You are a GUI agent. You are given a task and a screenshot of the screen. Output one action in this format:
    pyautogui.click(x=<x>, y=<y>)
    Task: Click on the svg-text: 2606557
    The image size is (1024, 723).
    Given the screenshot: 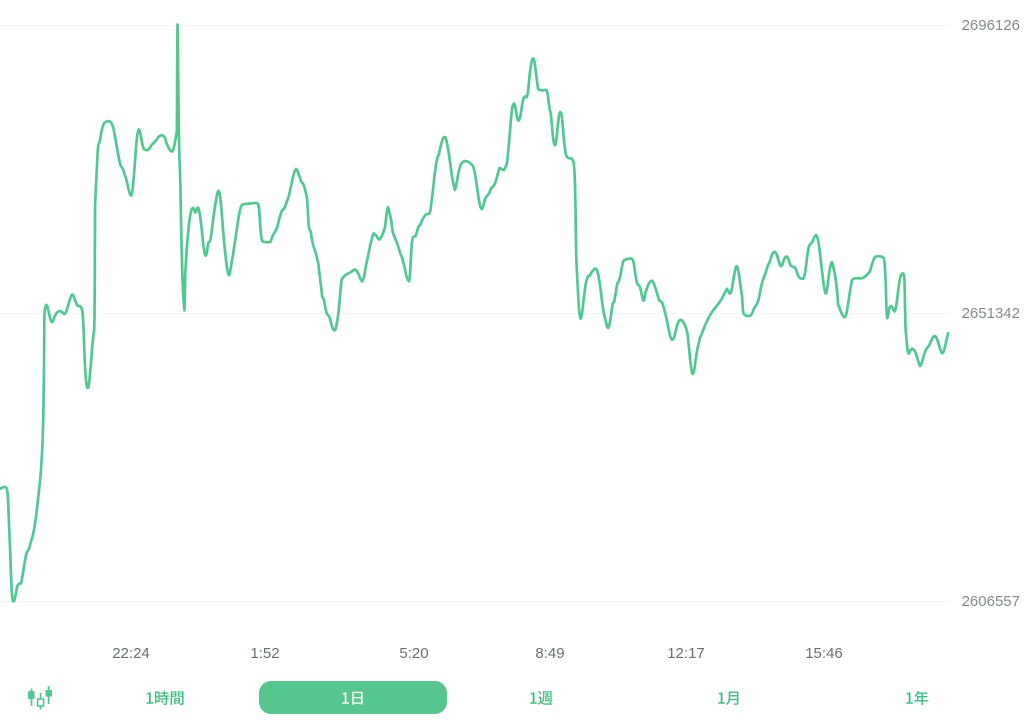 What is the action you would take?
    pyautogui.click(x=991, y=601)
    